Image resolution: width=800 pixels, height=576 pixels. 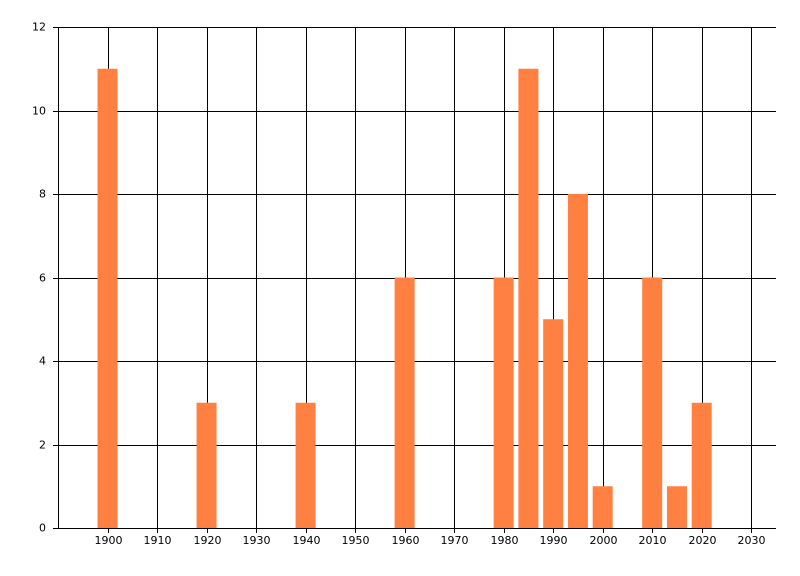 What do you see at coordinates (208, 540) in the screenshot?
I see `x-tick-label: 1920` at bounding box center [208, 540].